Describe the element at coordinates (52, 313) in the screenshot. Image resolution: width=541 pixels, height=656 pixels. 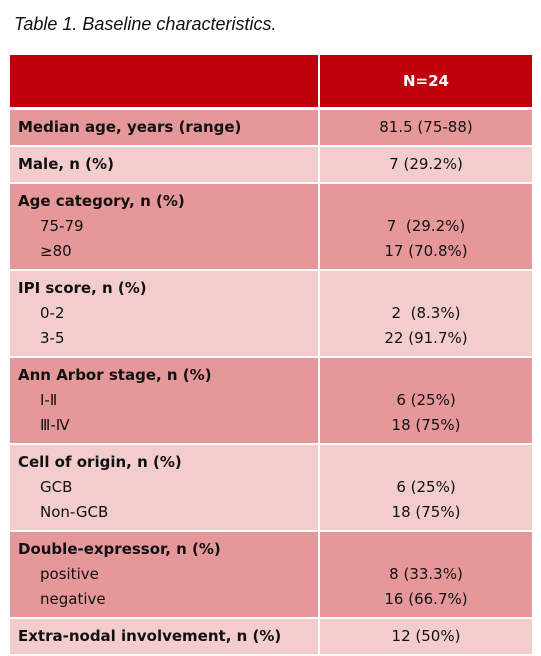
I see `sub-item-label: 0-2` at that location.